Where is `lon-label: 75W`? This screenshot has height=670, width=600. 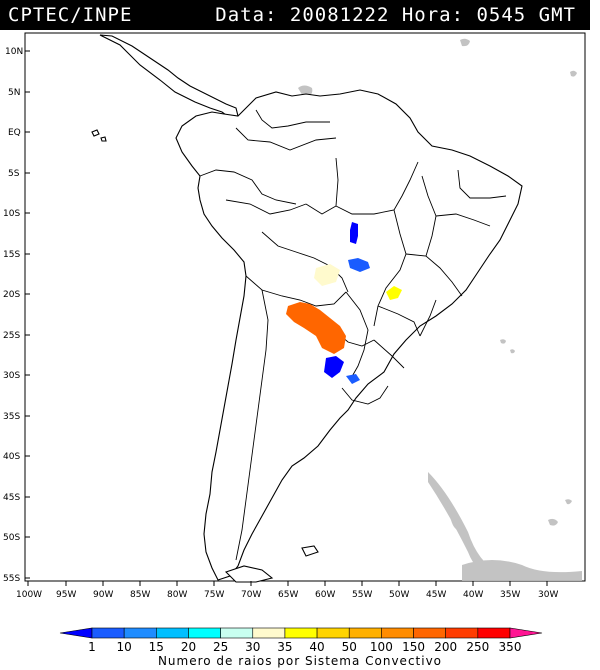 lon-label: 75W is located at coordinates (214, 595).